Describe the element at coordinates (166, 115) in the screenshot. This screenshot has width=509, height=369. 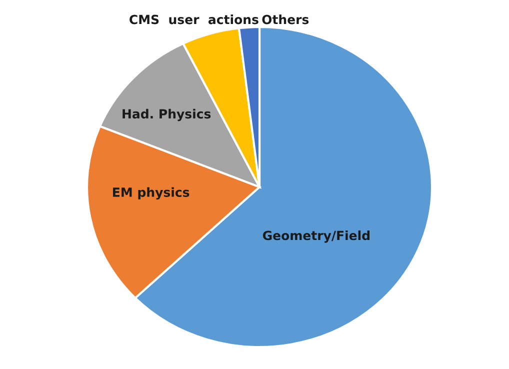
I see `slice-label: Had. Physics` at that location.